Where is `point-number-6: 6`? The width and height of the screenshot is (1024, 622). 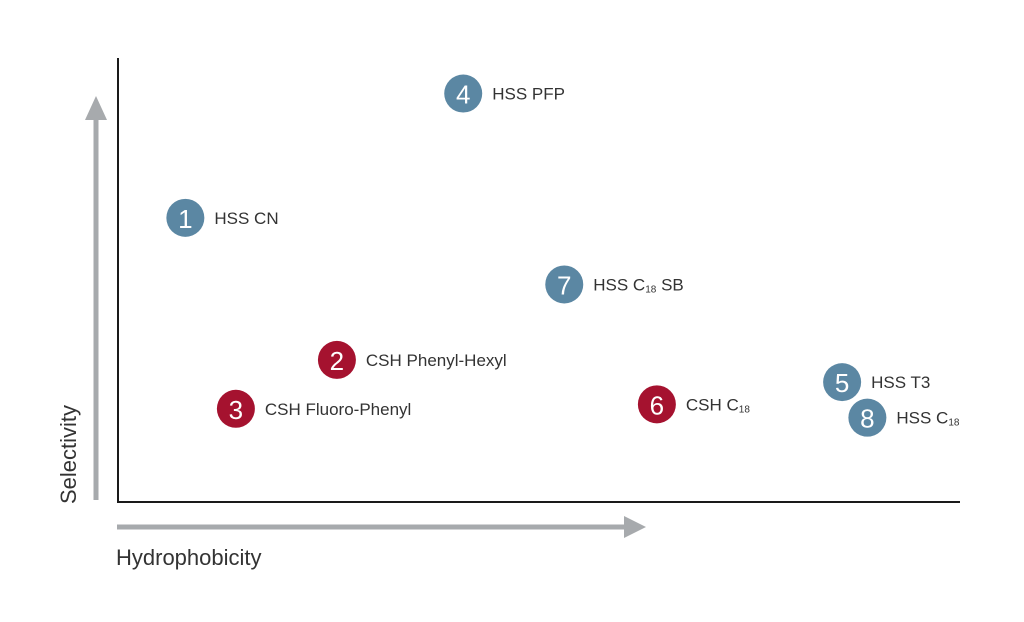 point-number-6: 6 is located at coordinates (657, 405).